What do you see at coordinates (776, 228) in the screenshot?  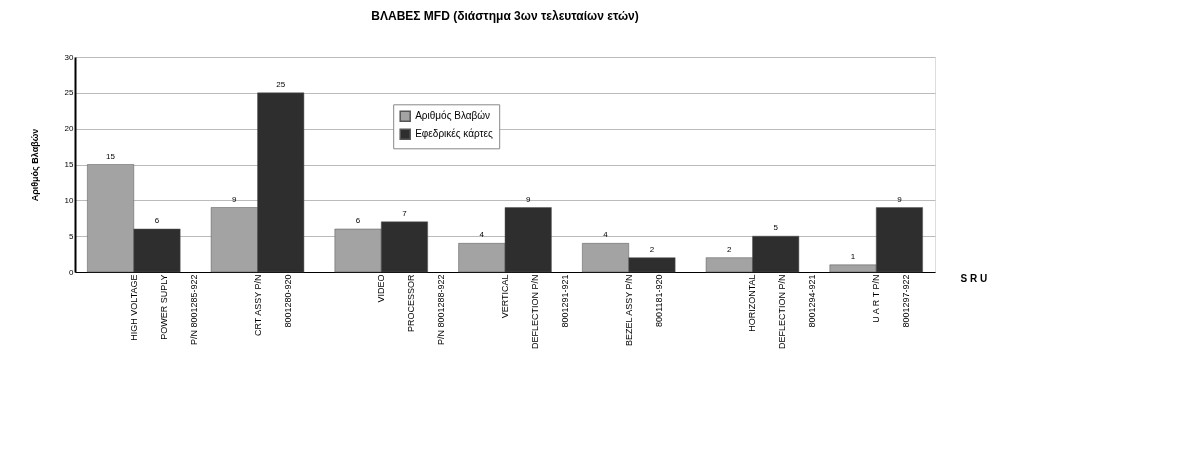 I see `data-label: 5` at bounding box center [776, 228].